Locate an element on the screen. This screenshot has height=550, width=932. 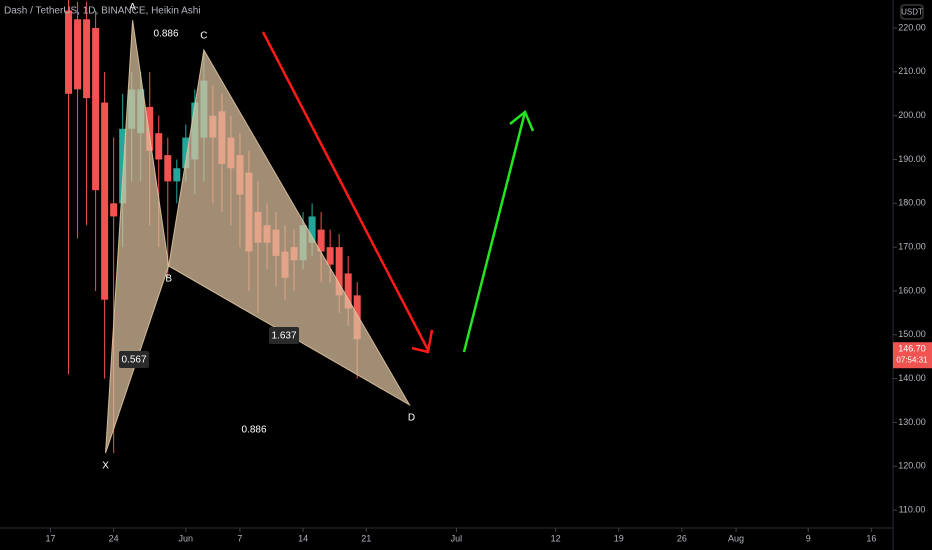
pattern-point-label: C is located at coordinates (203, 36).